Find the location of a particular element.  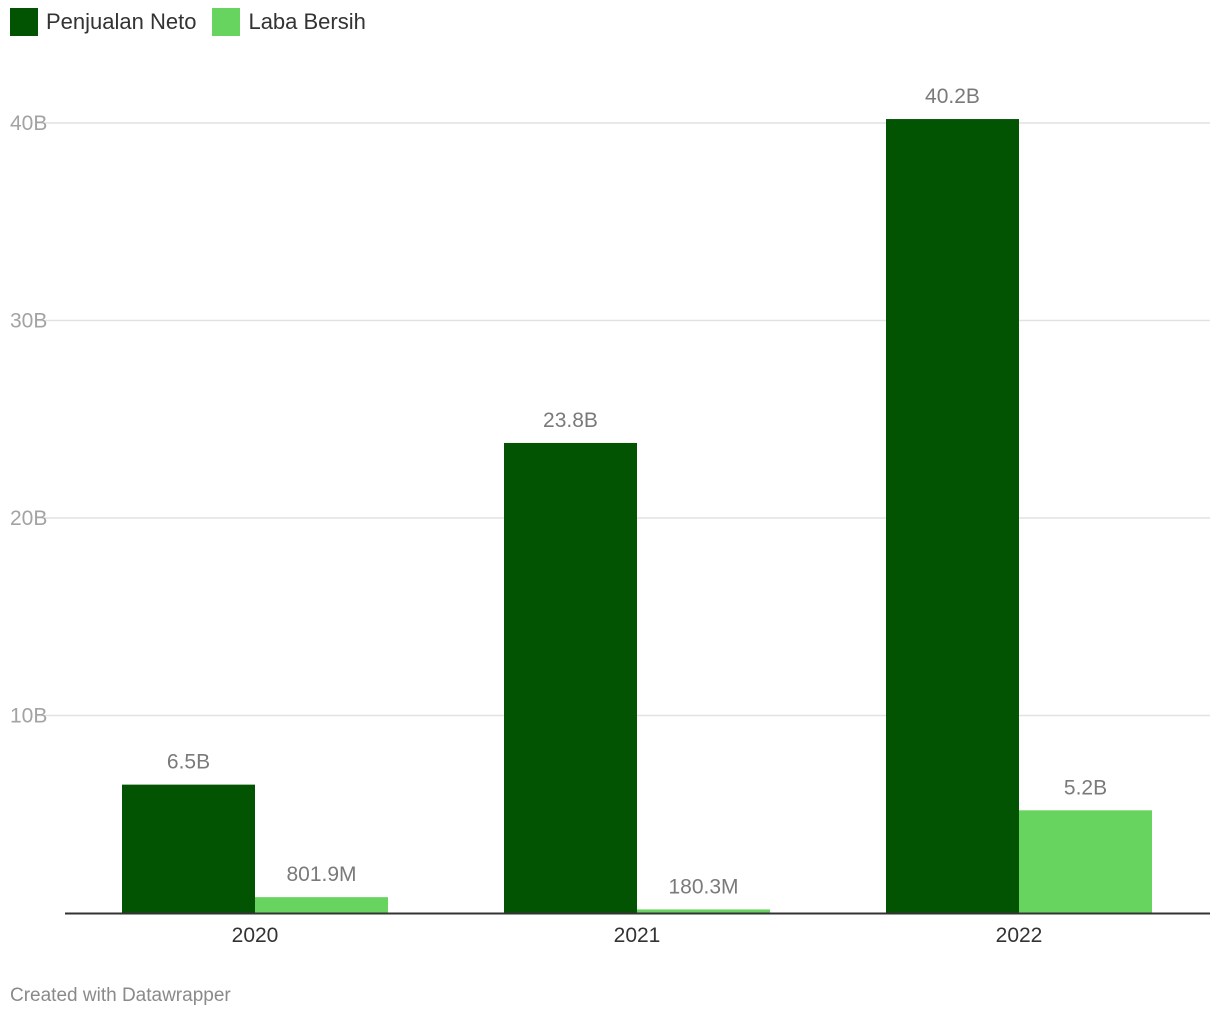

x-tick-label: 2022 is located at coordinates (1019, 935).